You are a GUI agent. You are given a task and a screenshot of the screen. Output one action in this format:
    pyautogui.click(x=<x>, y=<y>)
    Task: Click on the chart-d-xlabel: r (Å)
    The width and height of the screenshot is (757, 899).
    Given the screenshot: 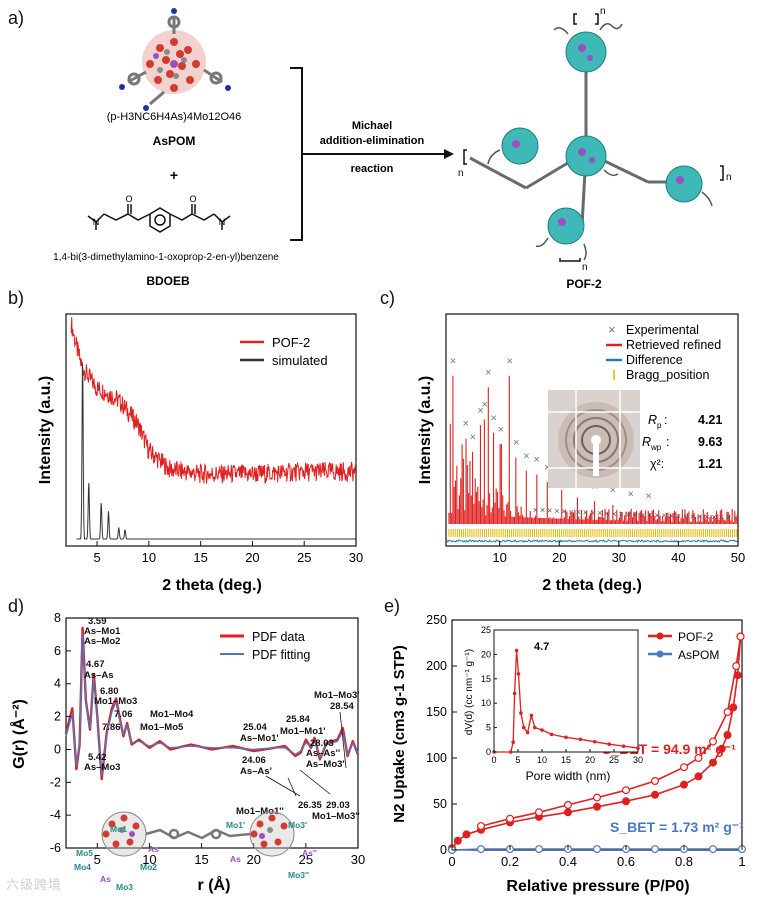 What is the action you would take?
    pyautogui.click(x=214, y=884)
    